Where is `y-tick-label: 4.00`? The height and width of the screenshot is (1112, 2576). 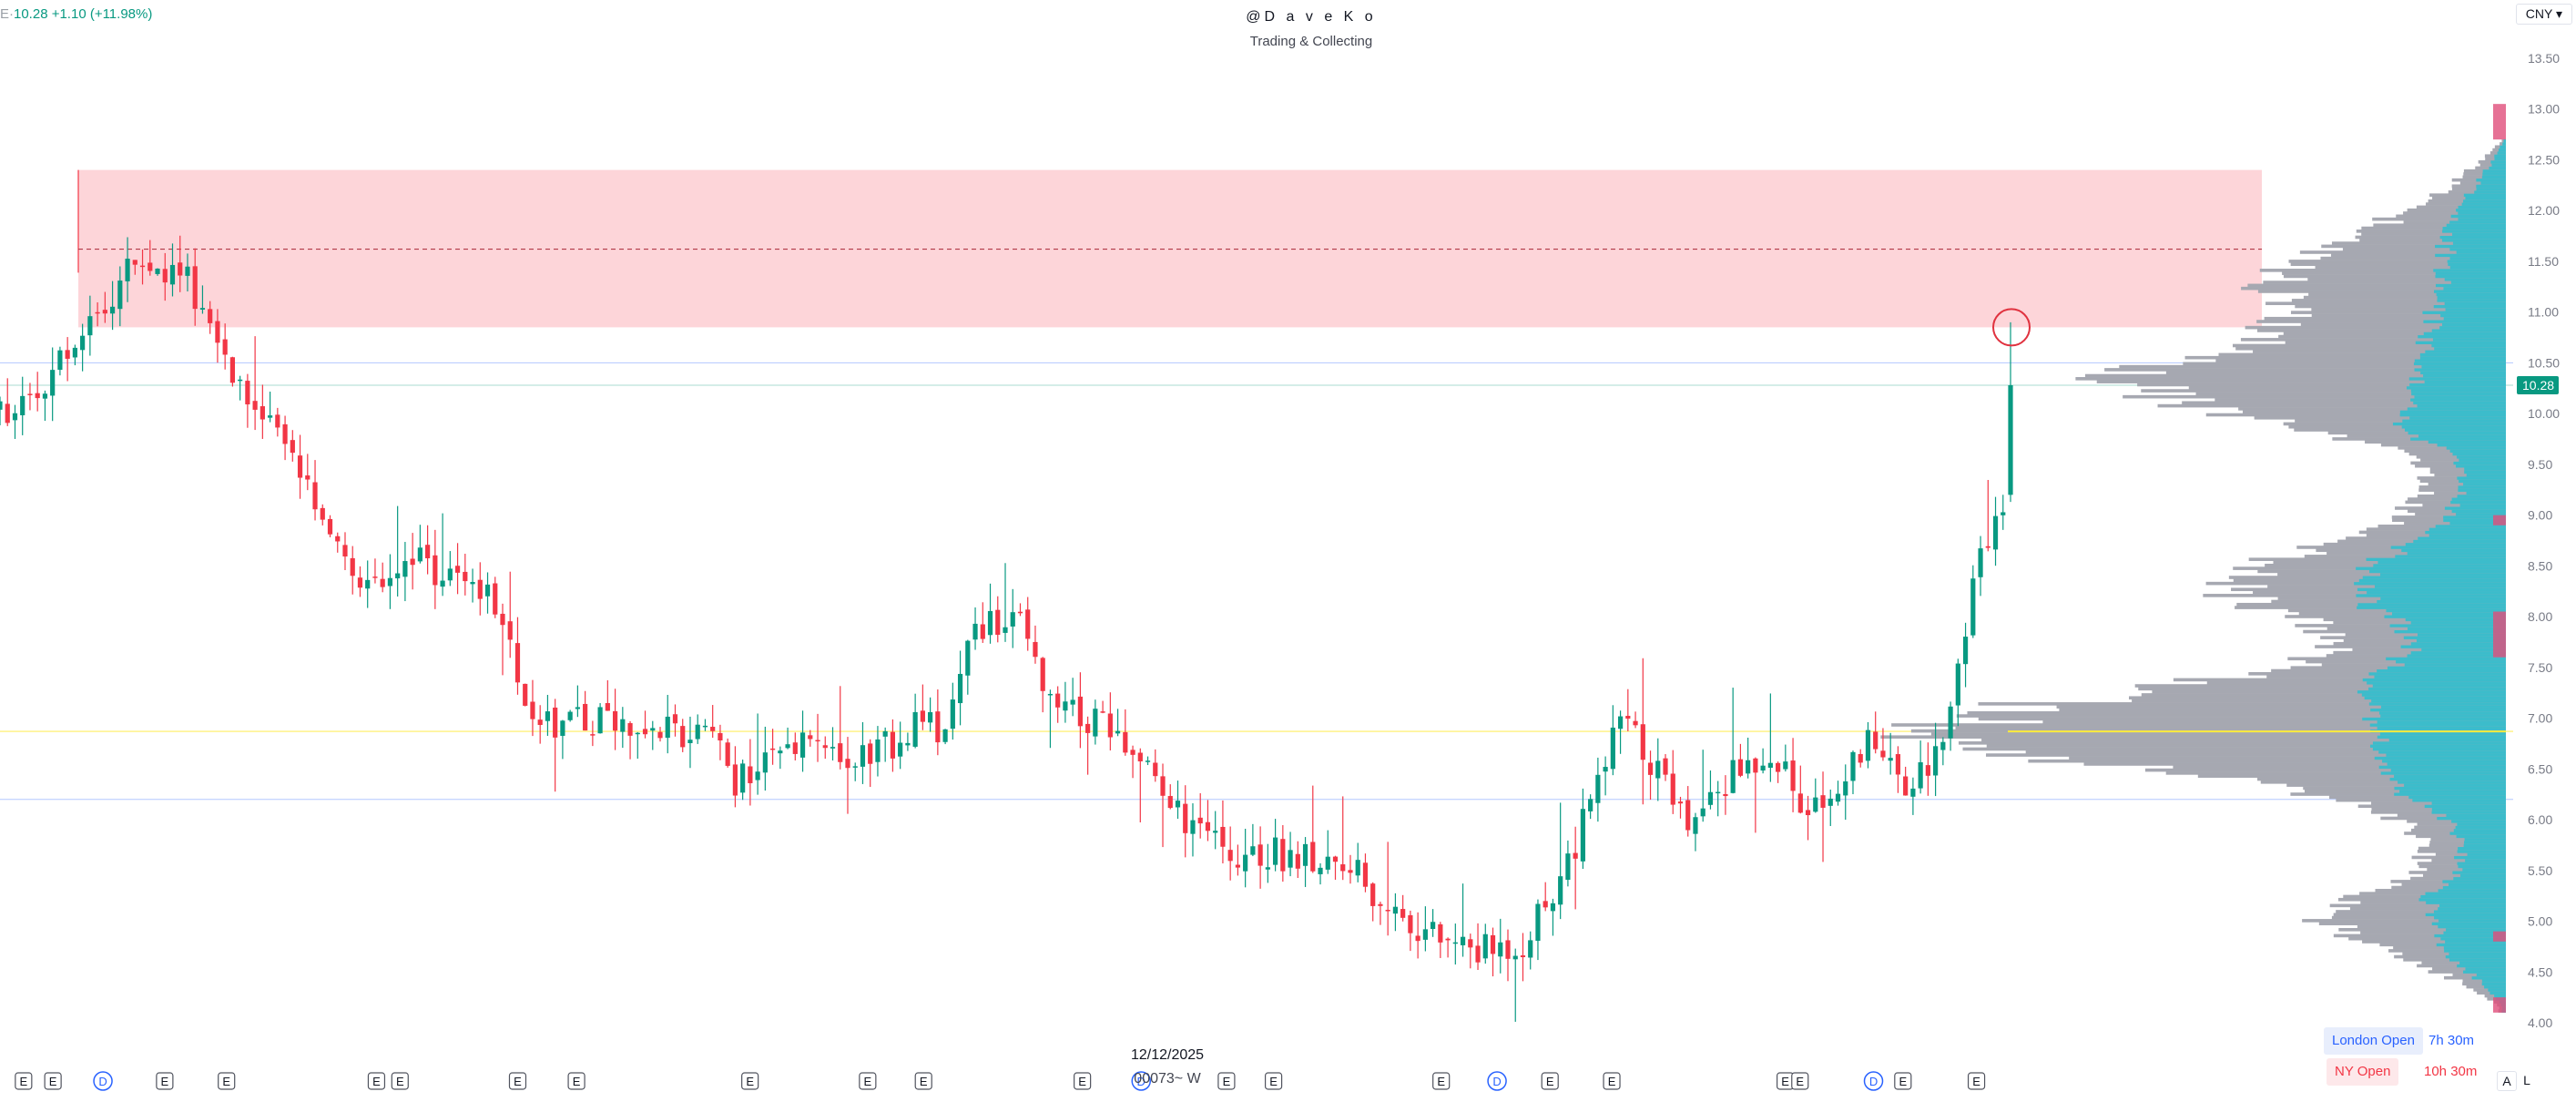
y-tick-label: 4.00 is located at coordinates (2540, 1022).